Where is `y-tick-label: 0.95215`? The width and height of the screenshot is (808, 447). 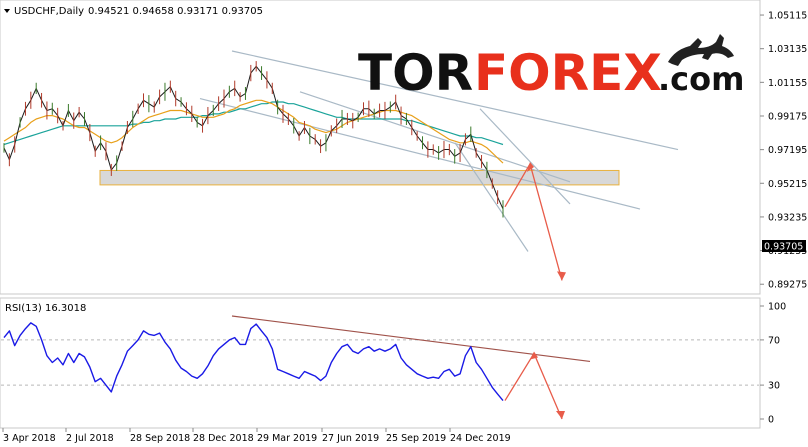
y-tick-label: 0.95215 is located at coordinates (787, 184).